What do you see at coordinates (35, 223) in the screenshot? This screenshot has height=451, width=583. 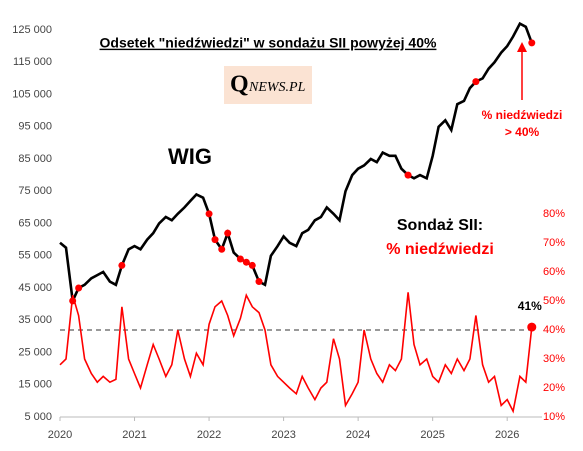 I see `y-tick-label: 65 000` at bounding box center [35, 223].